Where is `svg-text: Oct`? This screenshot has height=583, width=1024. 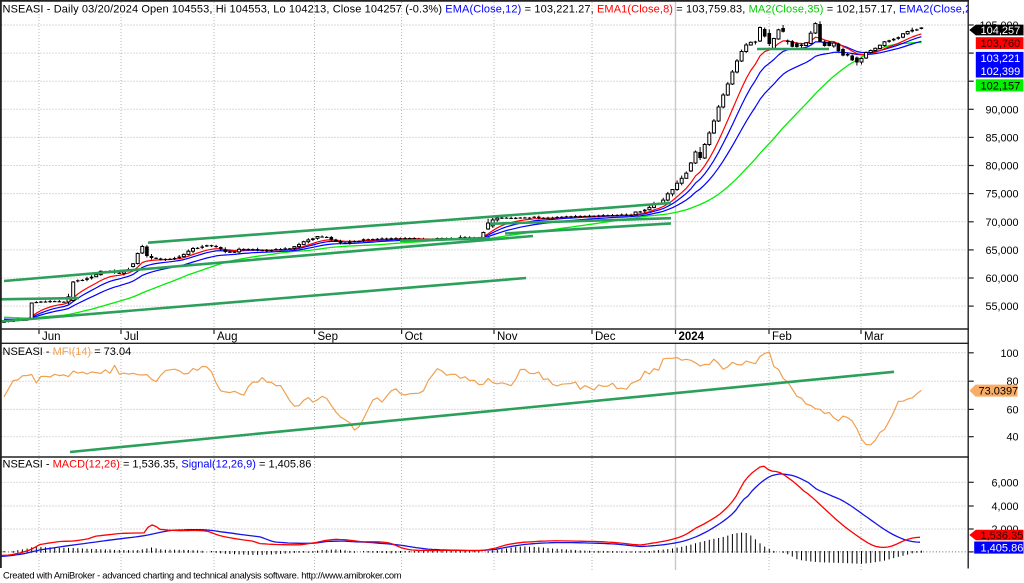
svg-text: Oct is located at coordinates (414, 337).